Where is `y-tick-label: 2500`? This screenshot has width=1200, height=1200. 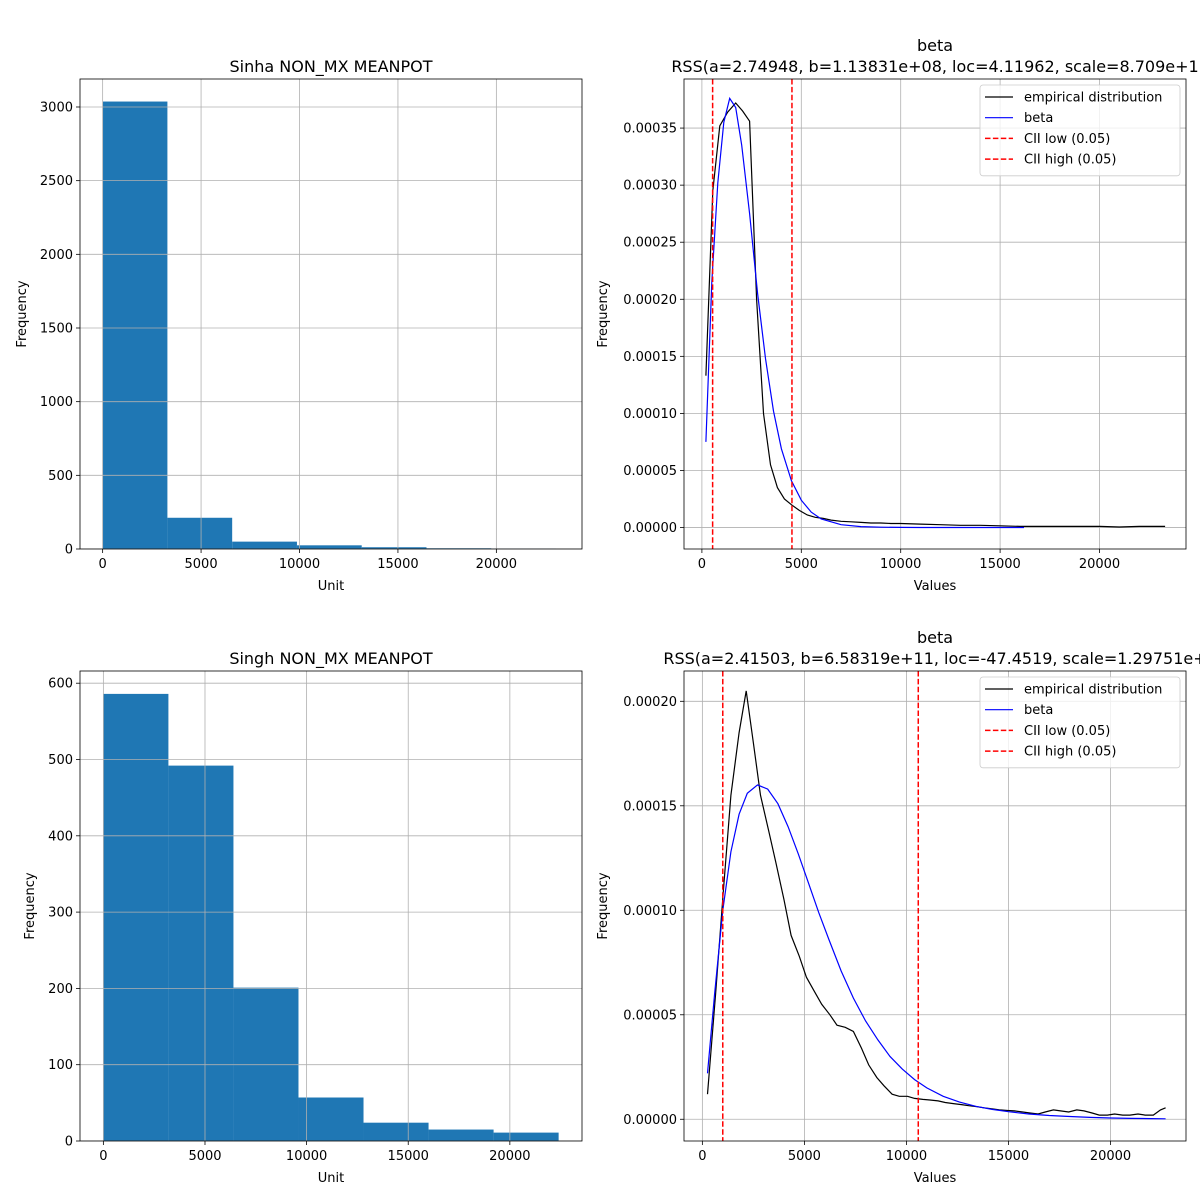 y-tick-label: 2500 is located at coordinates (56, 181).